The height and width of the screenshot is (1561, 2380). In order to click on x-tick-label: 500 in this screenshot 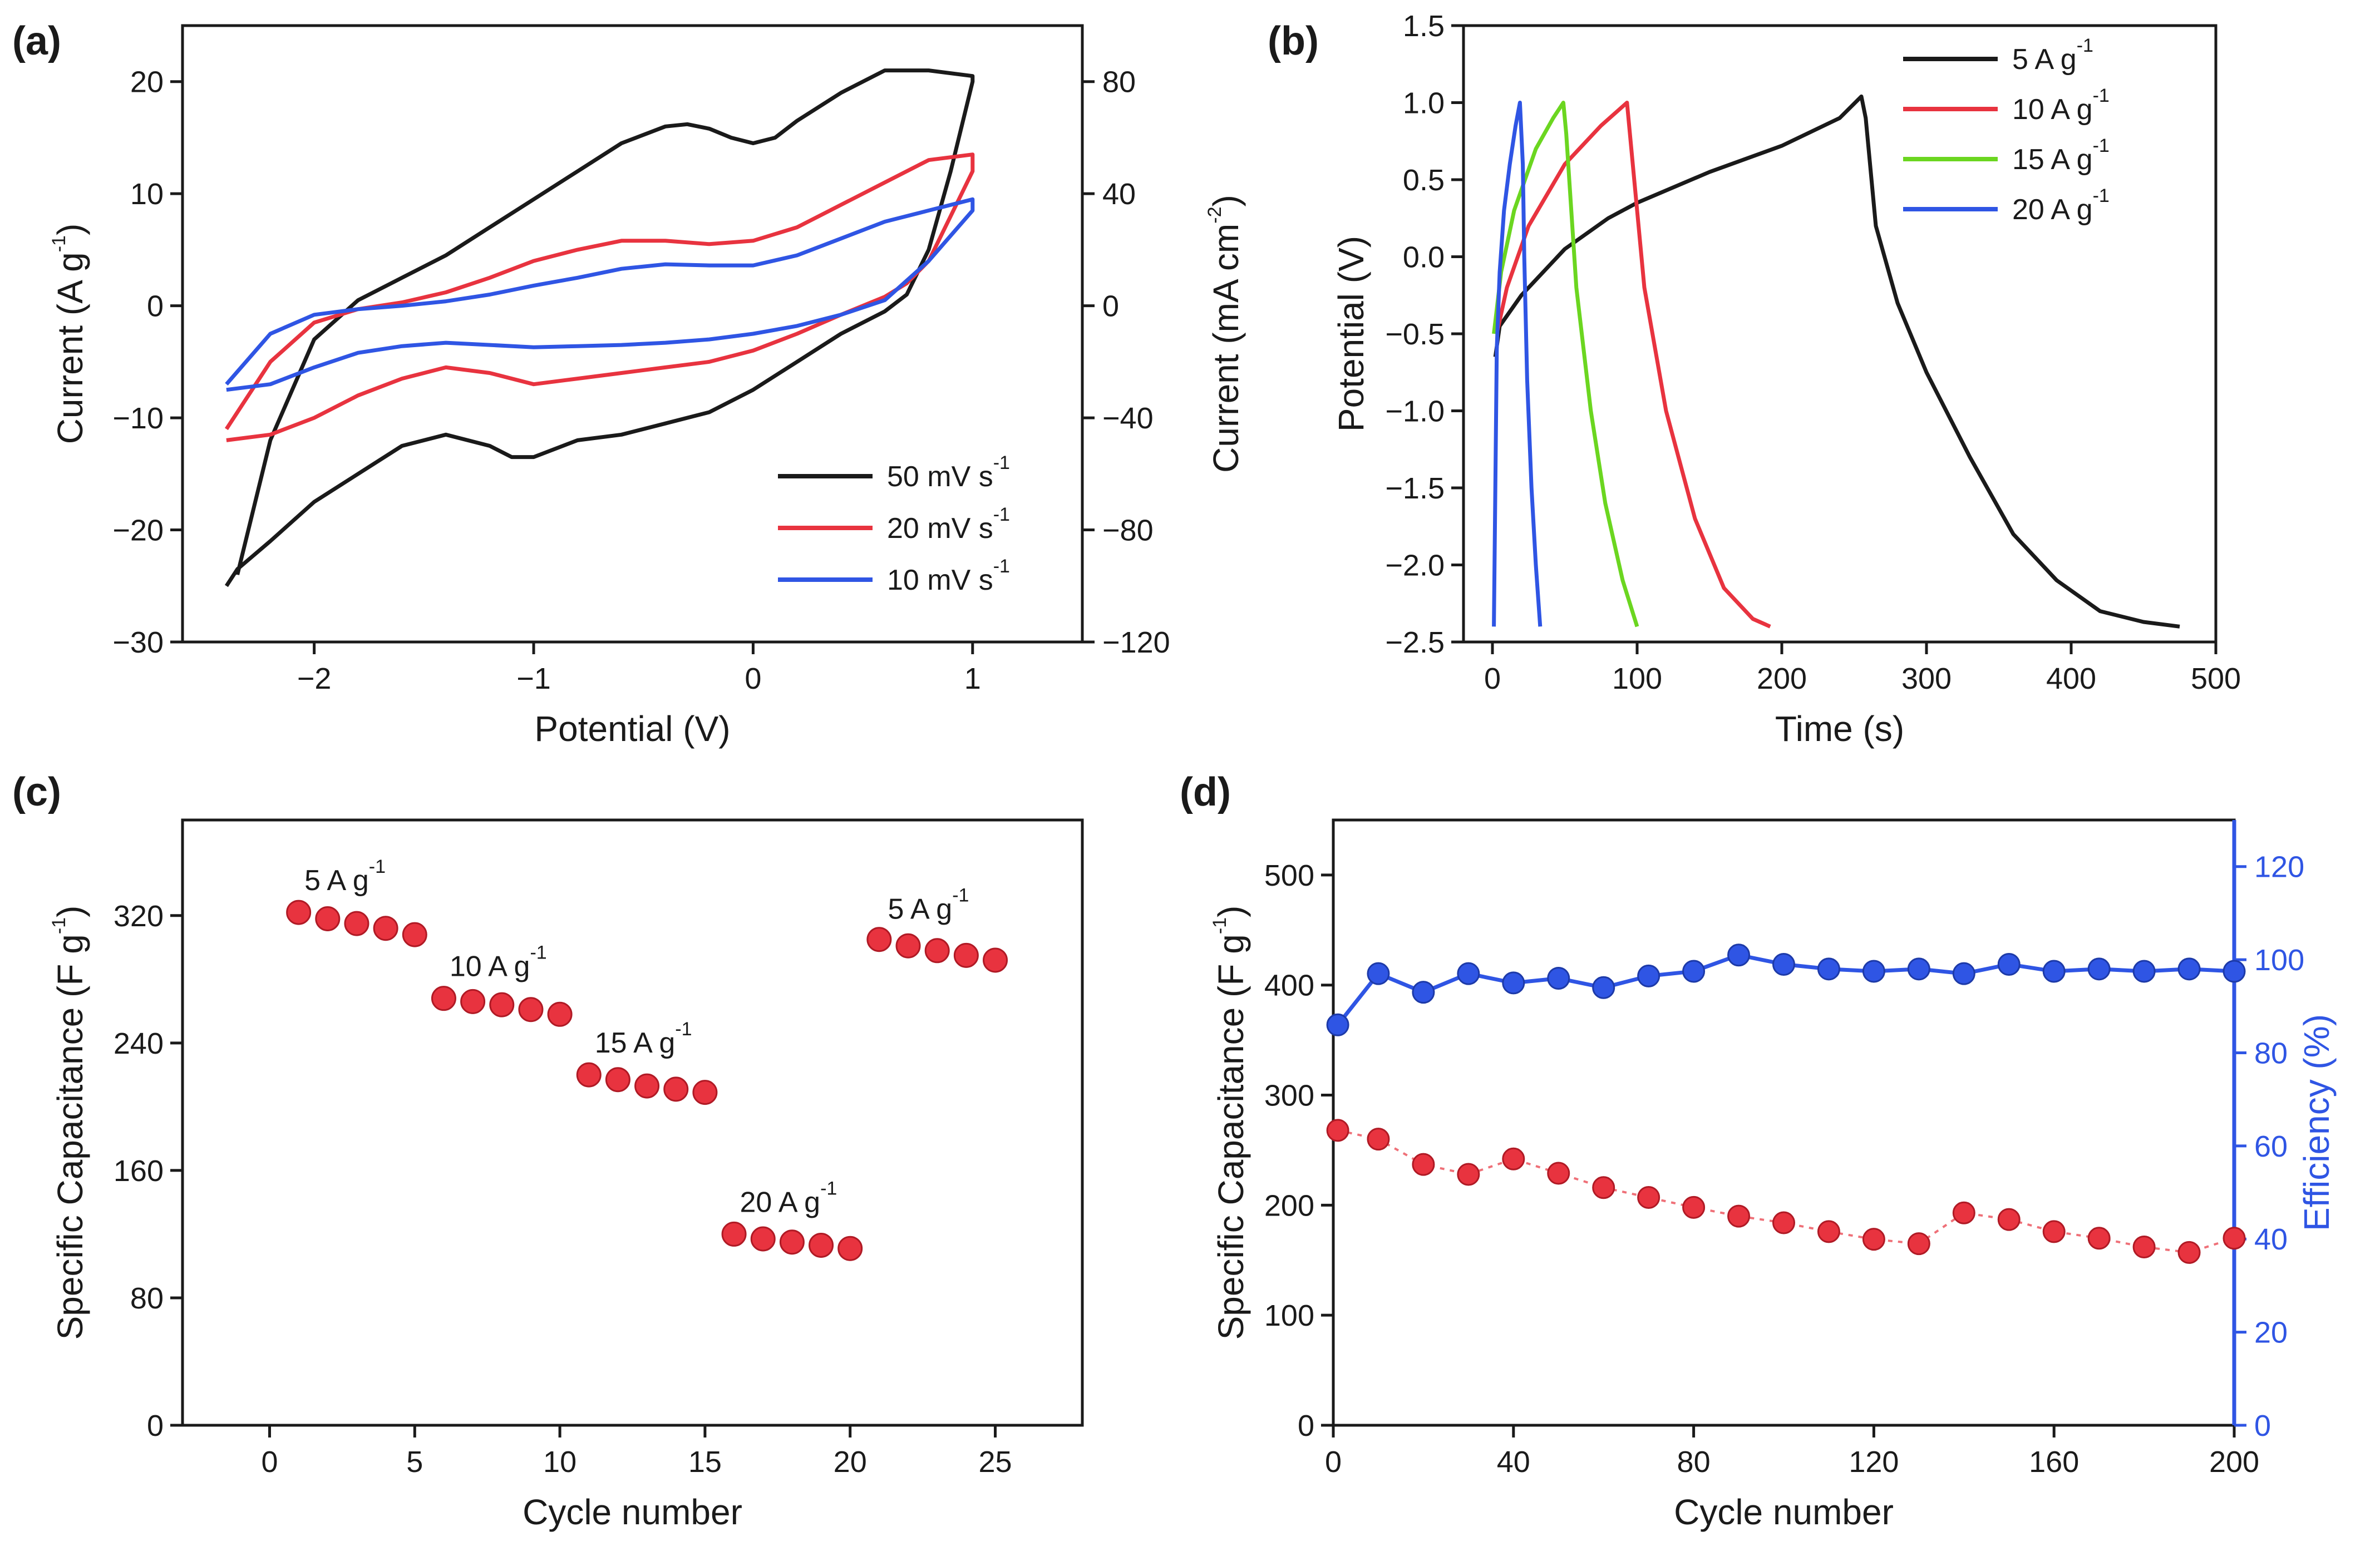, I will do `click(2216, 679)`.